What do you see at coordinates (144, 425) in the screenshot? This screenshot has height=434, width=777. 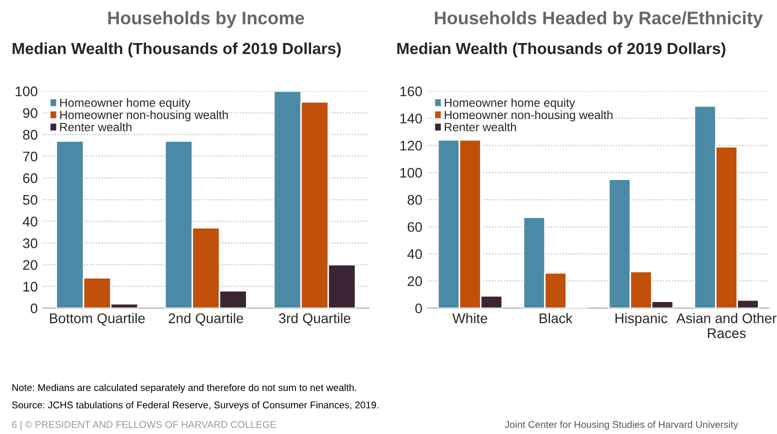 I see `text: 6 | © PRESIDENT AND FELLOWS OF HARVARD COLLEGE` at bounding box center [144, 425].